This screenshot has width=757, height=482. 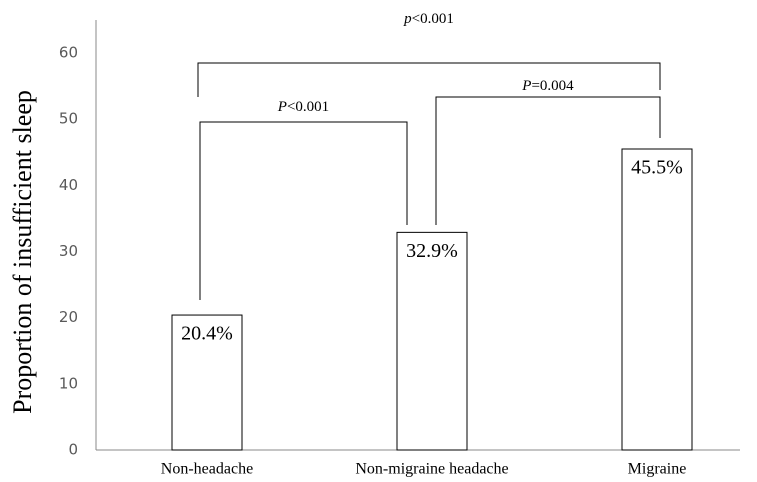 I want to click on value-label: 20.4%, so click(x=207, y=334).